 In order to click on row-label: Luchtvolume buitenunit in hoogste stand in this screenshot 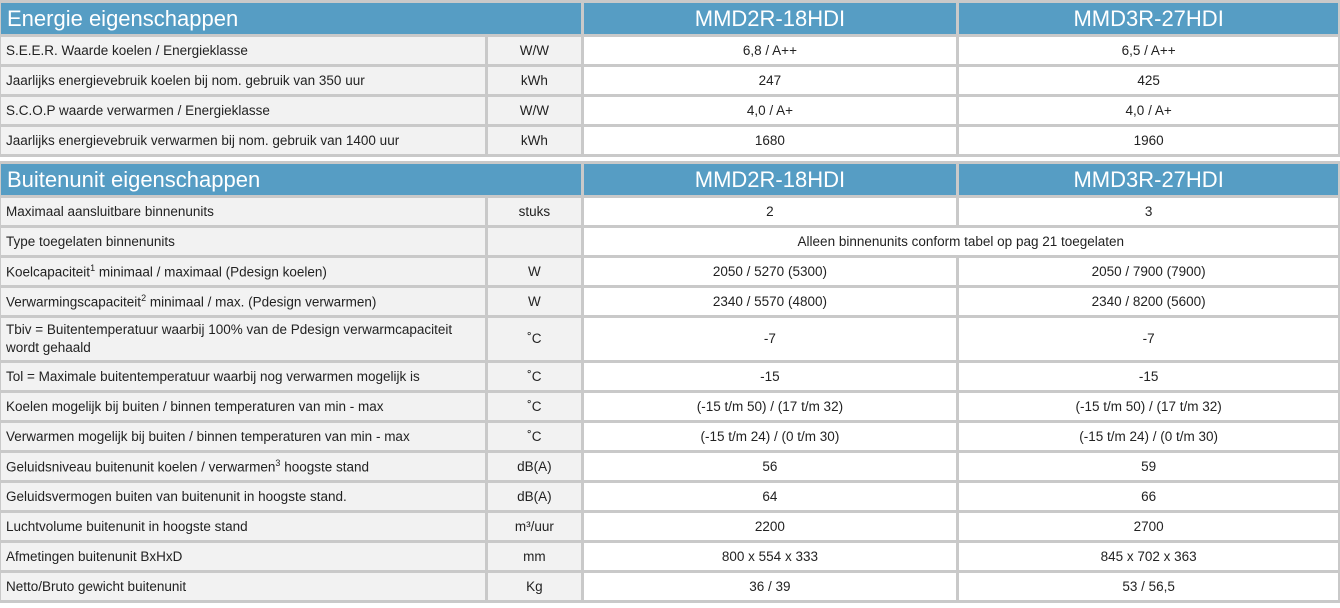, I will do `click(243, 526)`.